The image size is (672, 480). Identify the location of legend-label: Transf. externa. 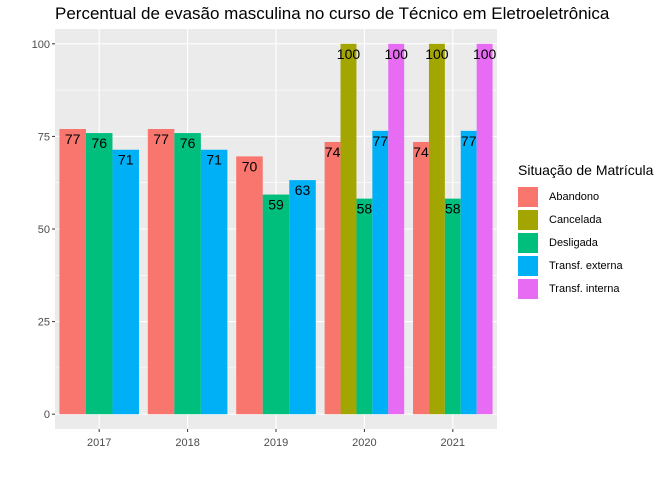
(586, 265).